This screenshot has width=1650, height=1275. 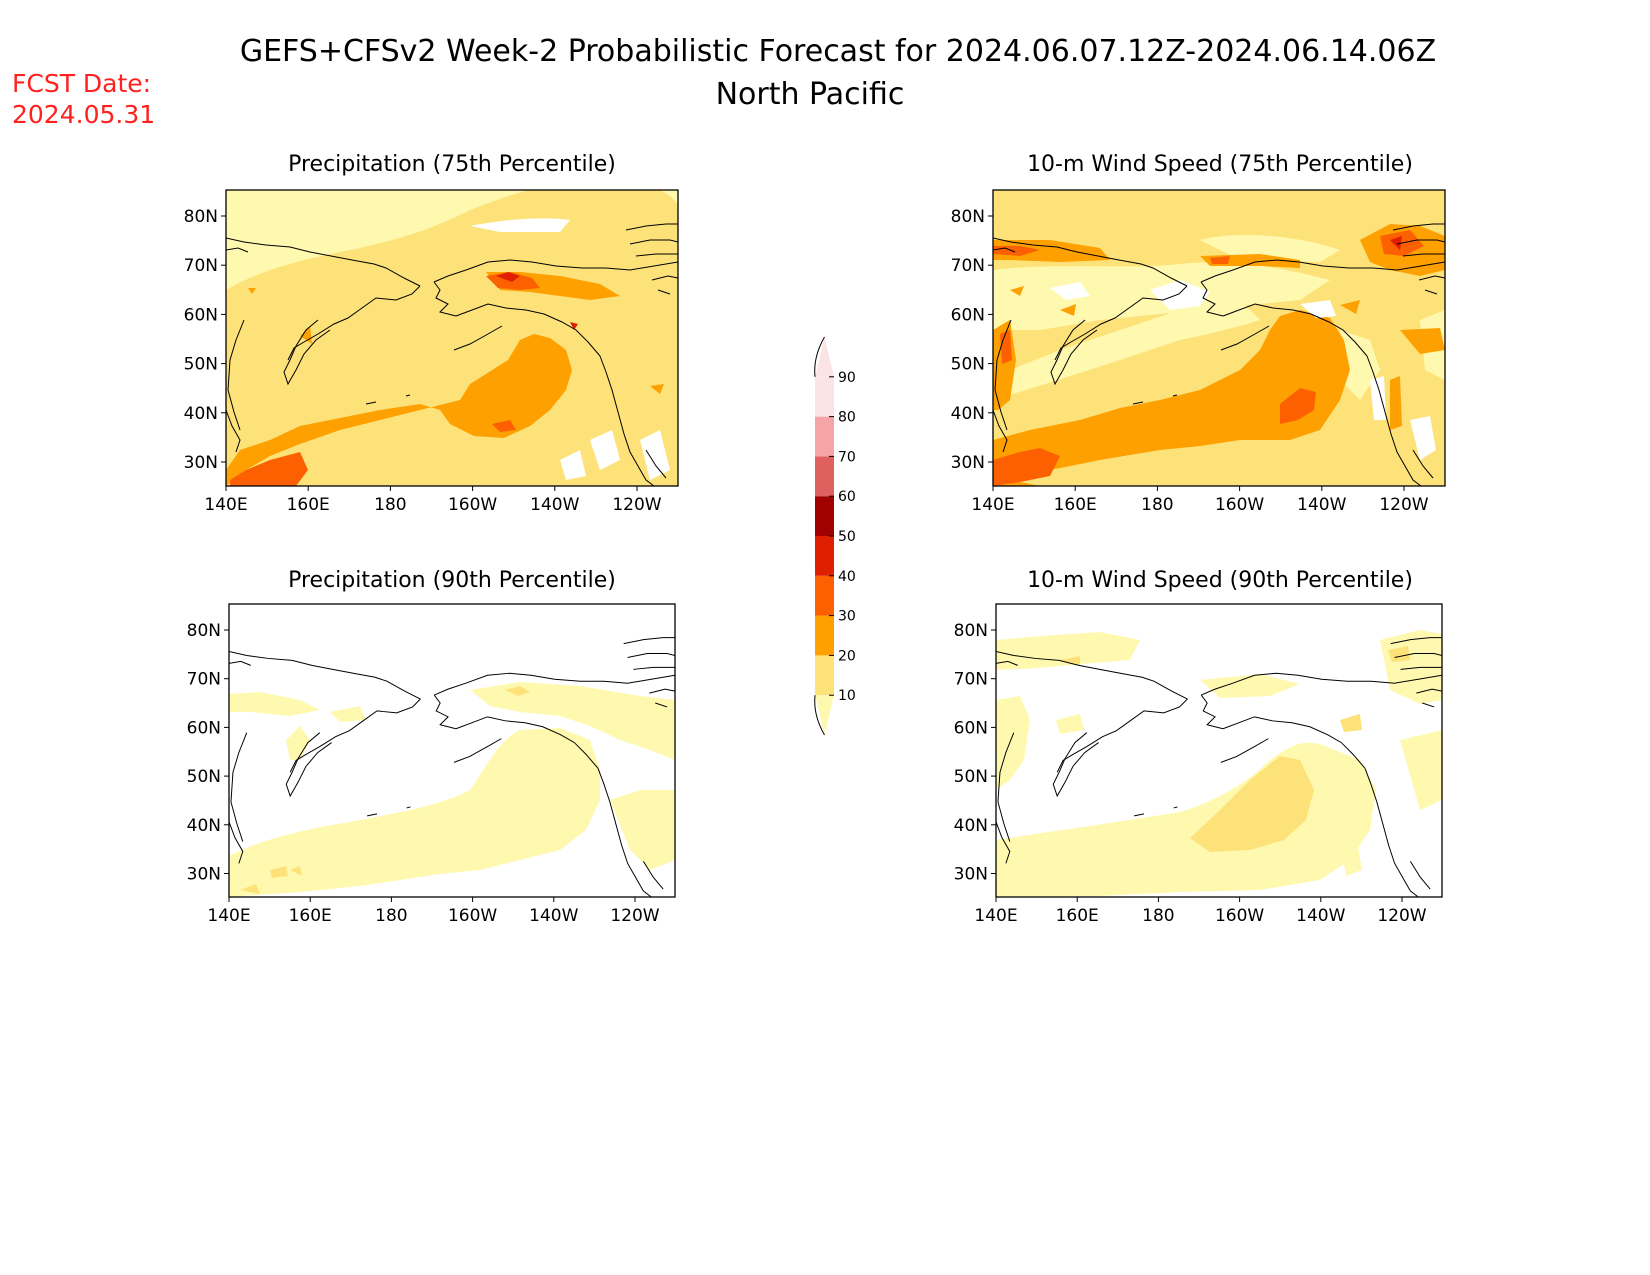 I want to click on fcst-date-label: FCST Date:, so click(x=81, y=83).